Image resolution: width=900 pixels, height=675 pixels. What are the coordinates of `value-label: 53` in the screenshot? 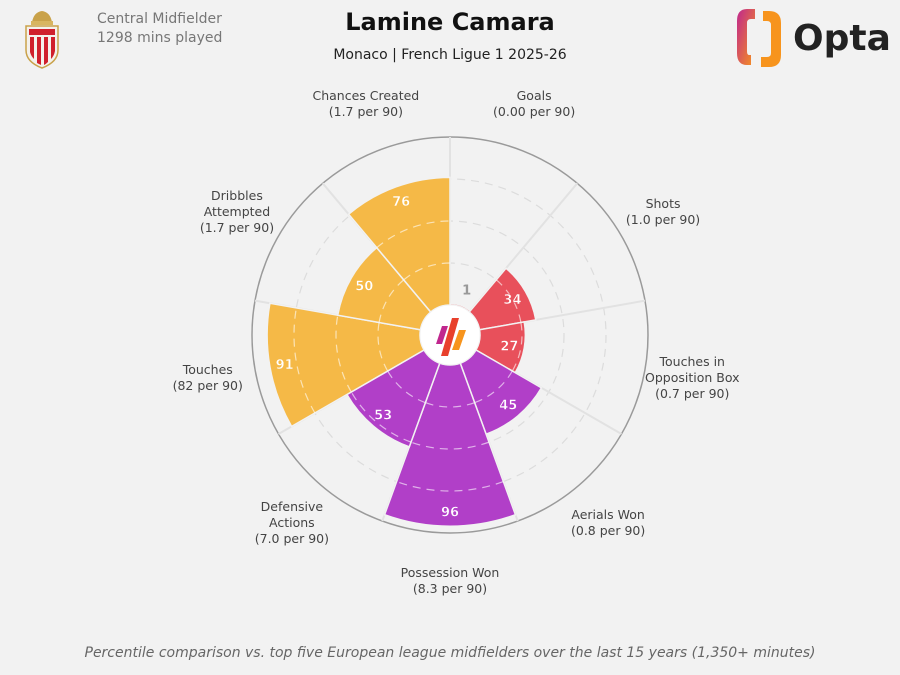 It's located at (383, 416).